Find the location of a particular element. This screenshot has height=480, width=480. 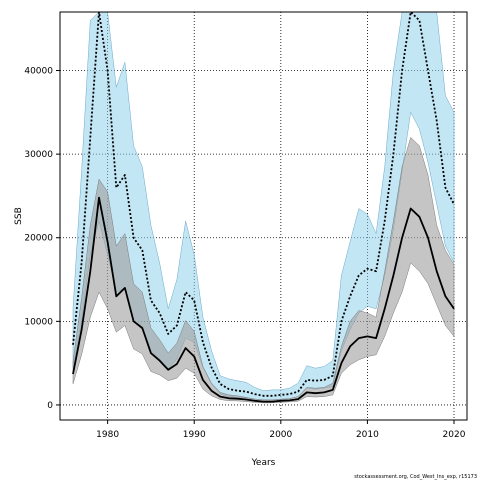

x-tick-label: 2010 is located at coordinates (367, 435).